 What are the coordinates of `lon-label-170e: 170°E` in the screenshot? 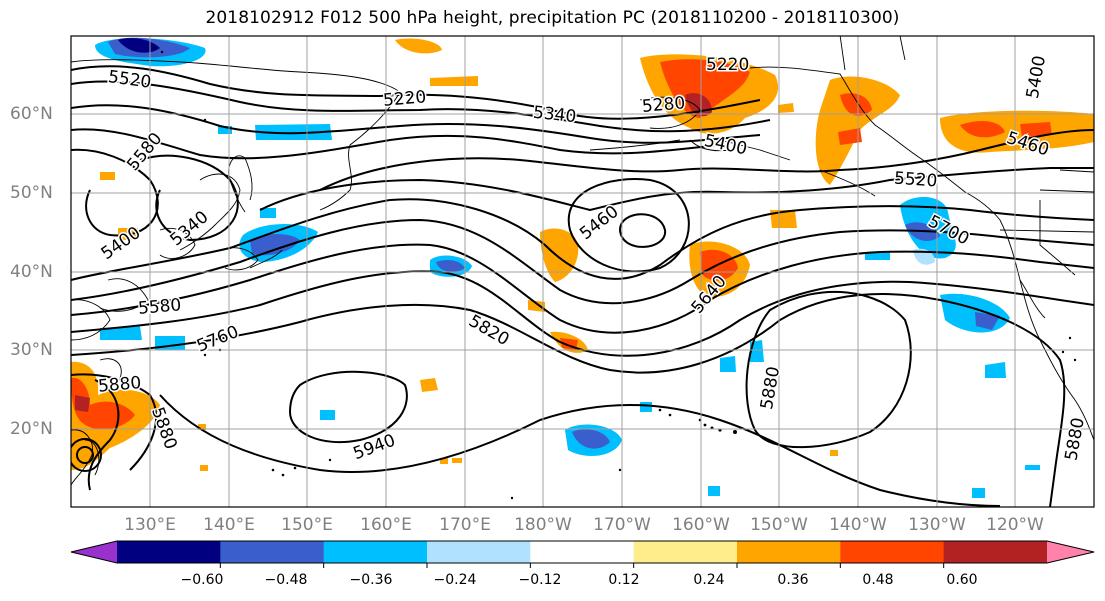 It's located at (465, 525).